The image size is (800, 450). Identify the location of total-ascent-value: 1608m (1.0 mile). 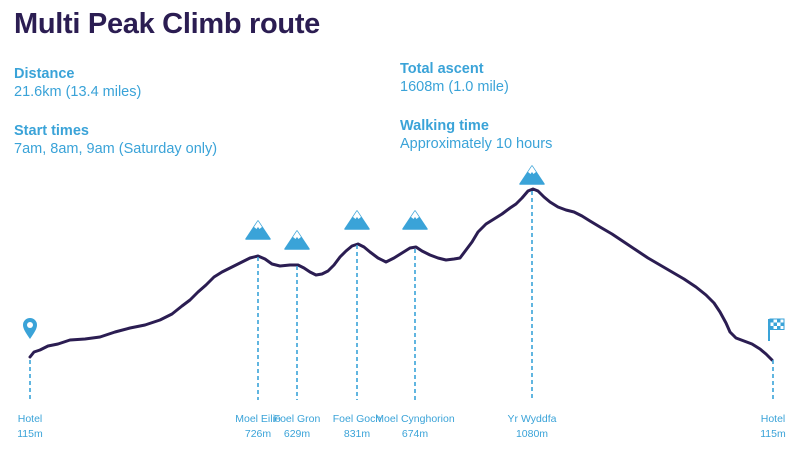
(454, 87).